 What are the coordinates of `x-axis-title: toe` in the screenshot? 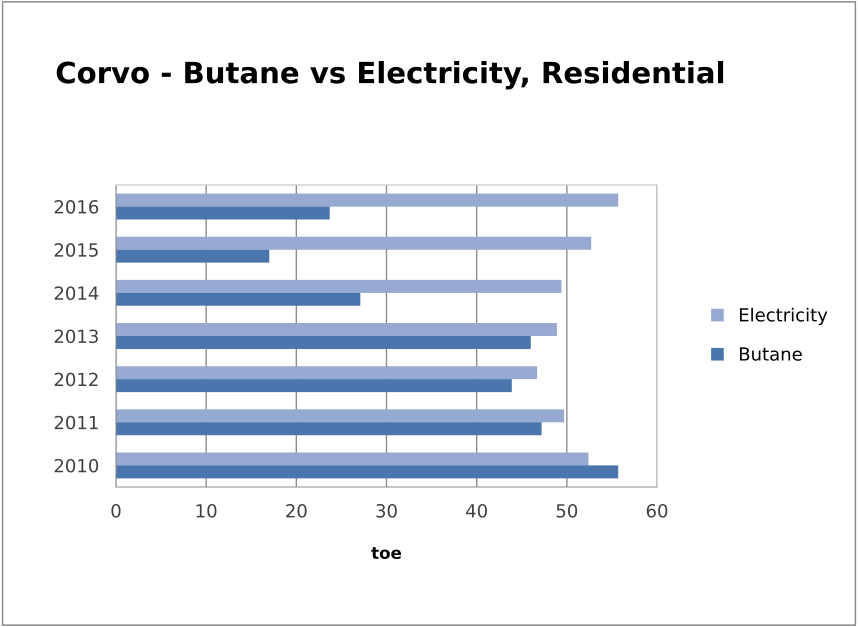 It's located at (386, 553).